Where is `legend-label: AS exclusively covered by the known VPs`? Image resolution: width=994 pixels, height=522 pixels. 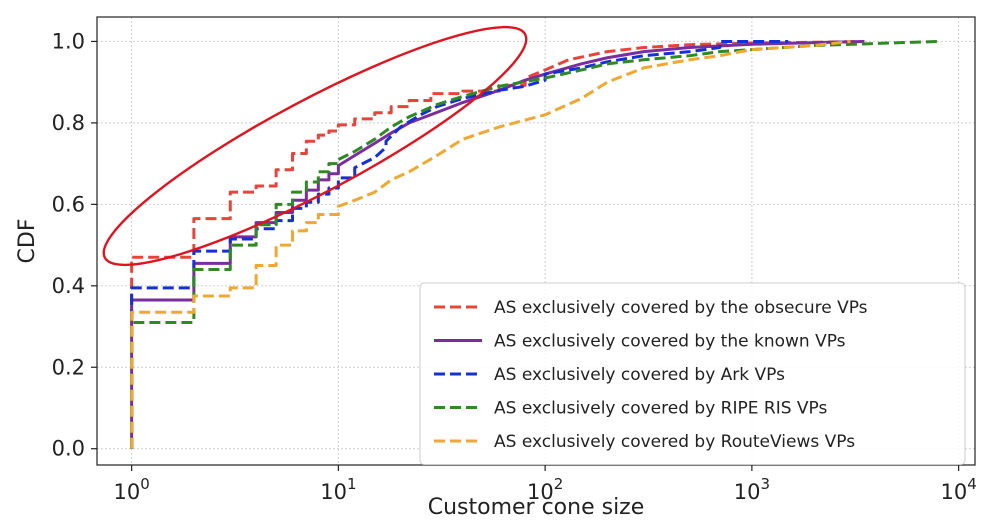 legend-label: AS exclusively covered by the known VPs is located at coordinates (670, 342).